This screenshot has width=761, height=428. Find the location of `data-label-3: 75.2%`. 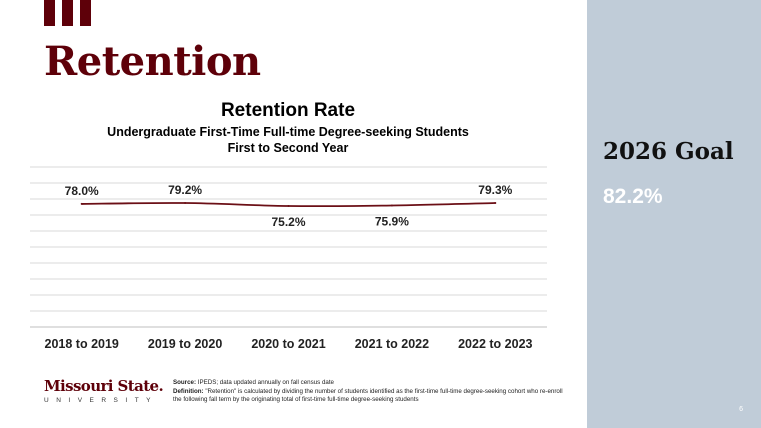

data-label-3: 75.2% is located at coordinates (288, 222).